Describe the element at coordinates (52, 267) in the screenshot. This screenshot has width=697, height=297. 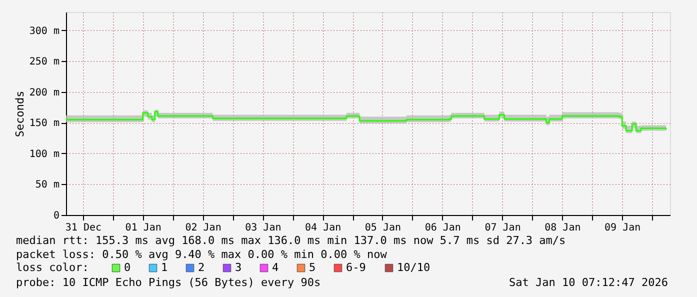
I see `legend-title: loss color:` at that location.